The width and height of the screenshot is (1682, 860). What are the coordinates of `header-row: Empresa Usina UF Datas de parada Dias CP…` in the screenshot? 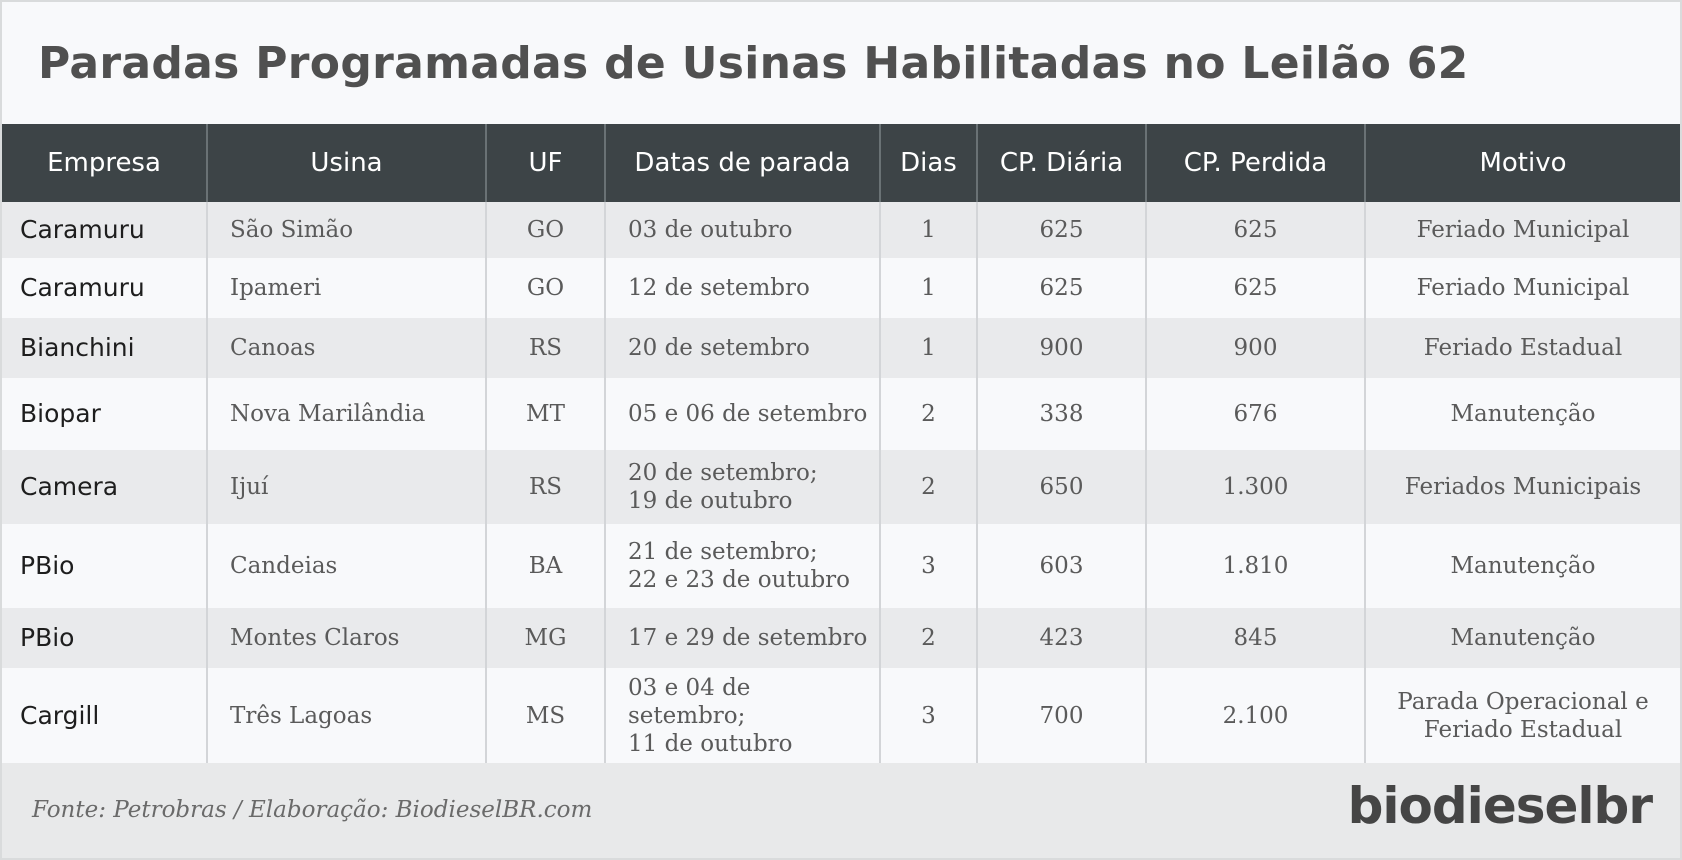 It's located at (841, 163).